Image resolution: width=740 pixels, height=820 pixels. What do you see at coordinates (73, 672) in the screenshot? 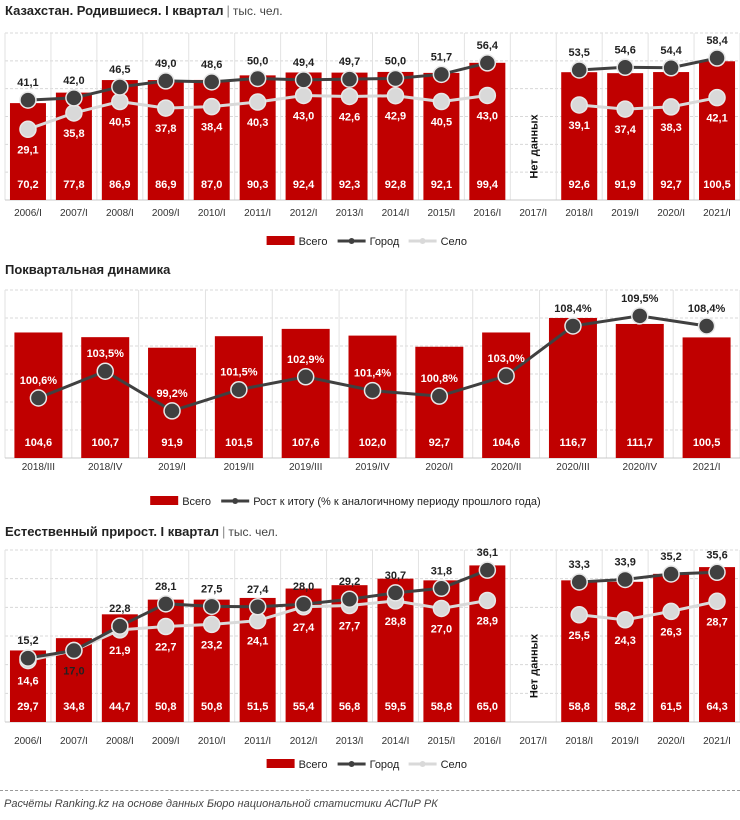
I see `line-value-label: 17,0` at bounding box center [73, 672].